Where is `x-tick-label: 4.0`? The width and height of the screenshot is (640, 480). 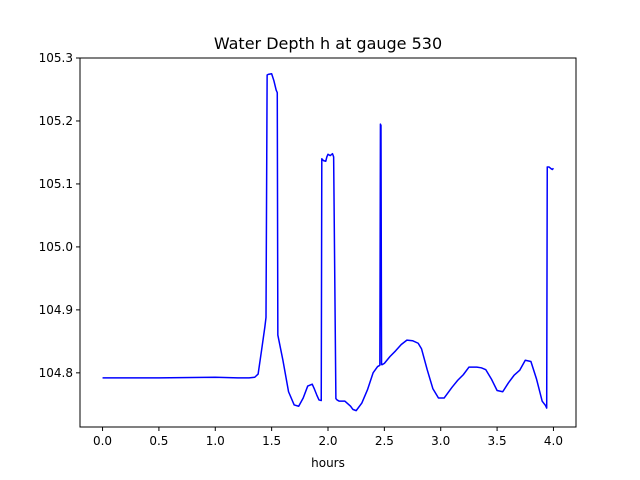 x-tick-label: 4.0 is located at coordinates (553, 441).